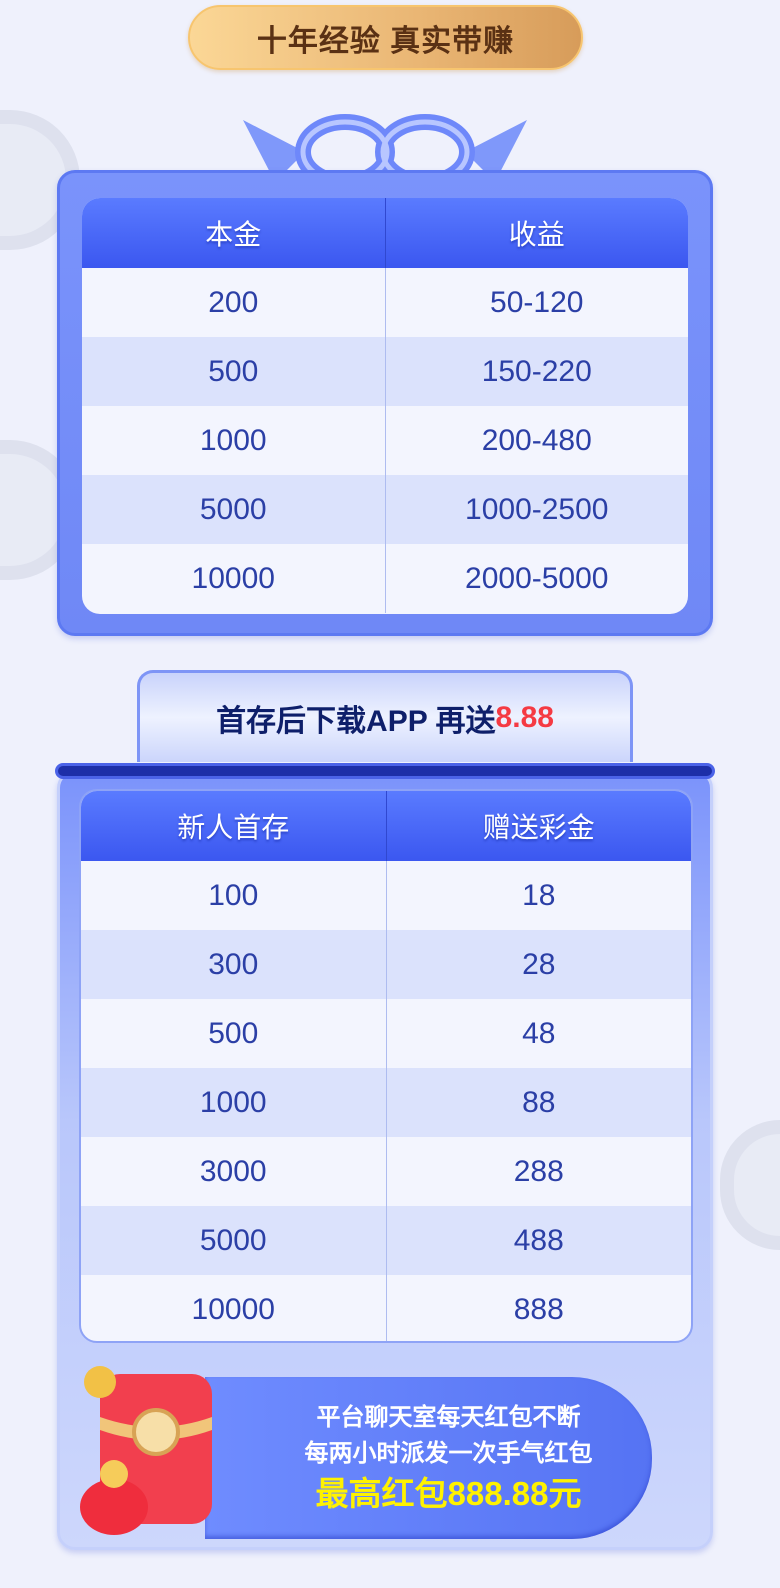  I want to click on promo-tab: 首存后下载APP 再送 8.88, so click(385, 716).